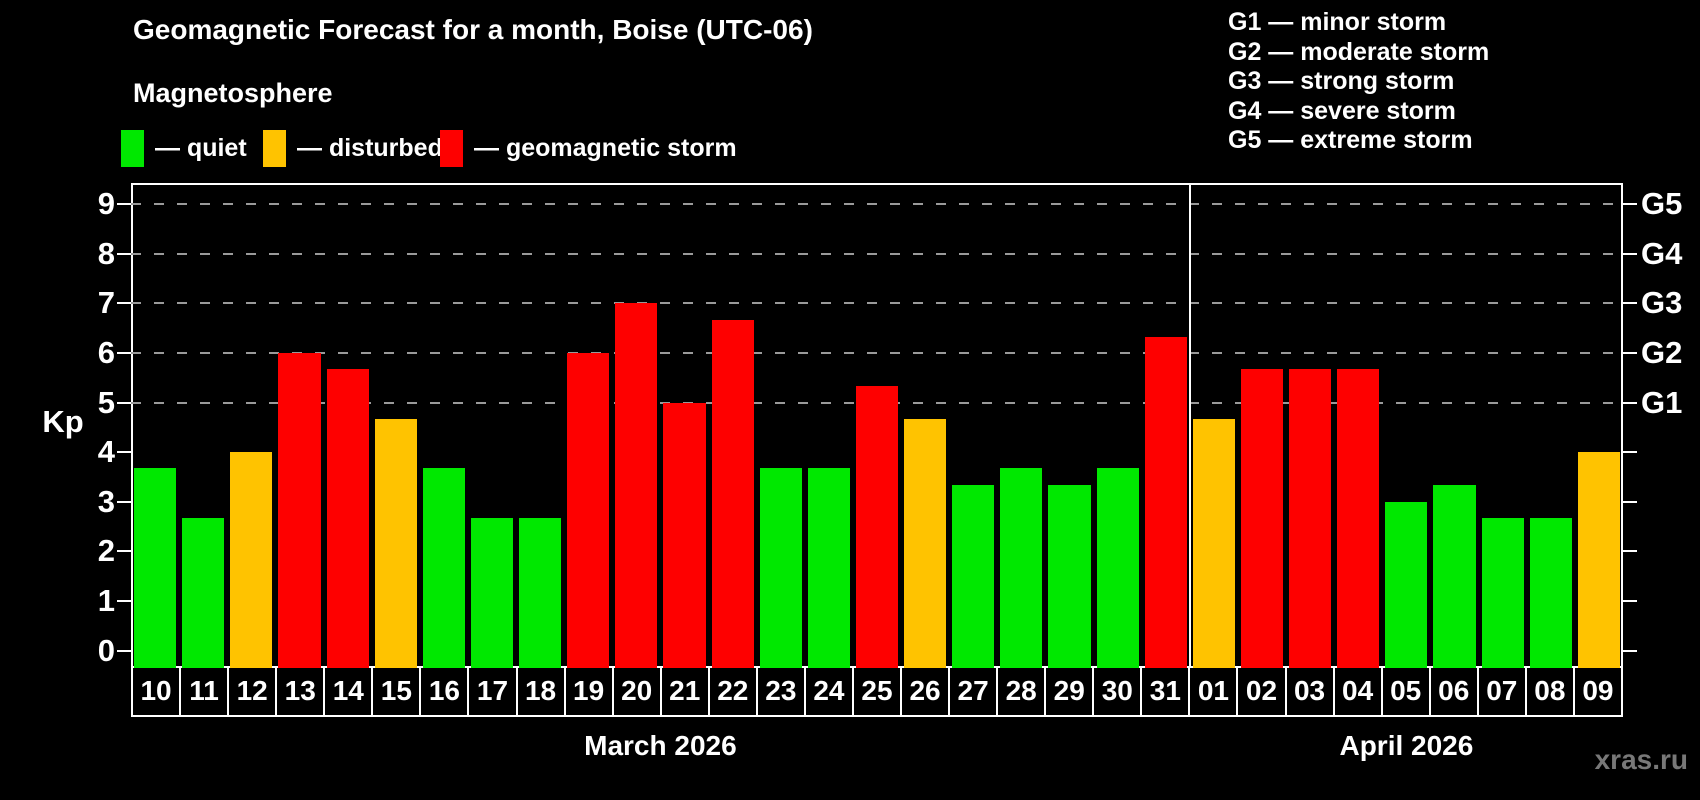 The width and height of the screenshot is (1700, 800). Describe the element at coordinates (1022, 691) in the screenshot. I see `day-label: 28` at that location.